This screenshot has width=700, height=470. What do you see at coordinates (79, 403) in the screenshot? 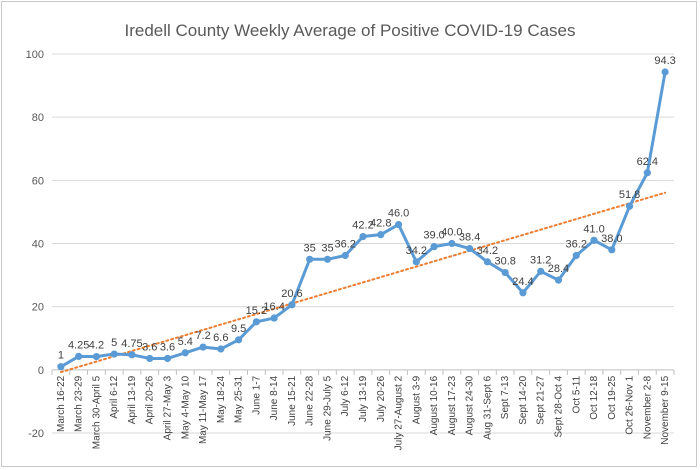
I see `x-tick-label: March 23-29` at bounding box center [79, 403].